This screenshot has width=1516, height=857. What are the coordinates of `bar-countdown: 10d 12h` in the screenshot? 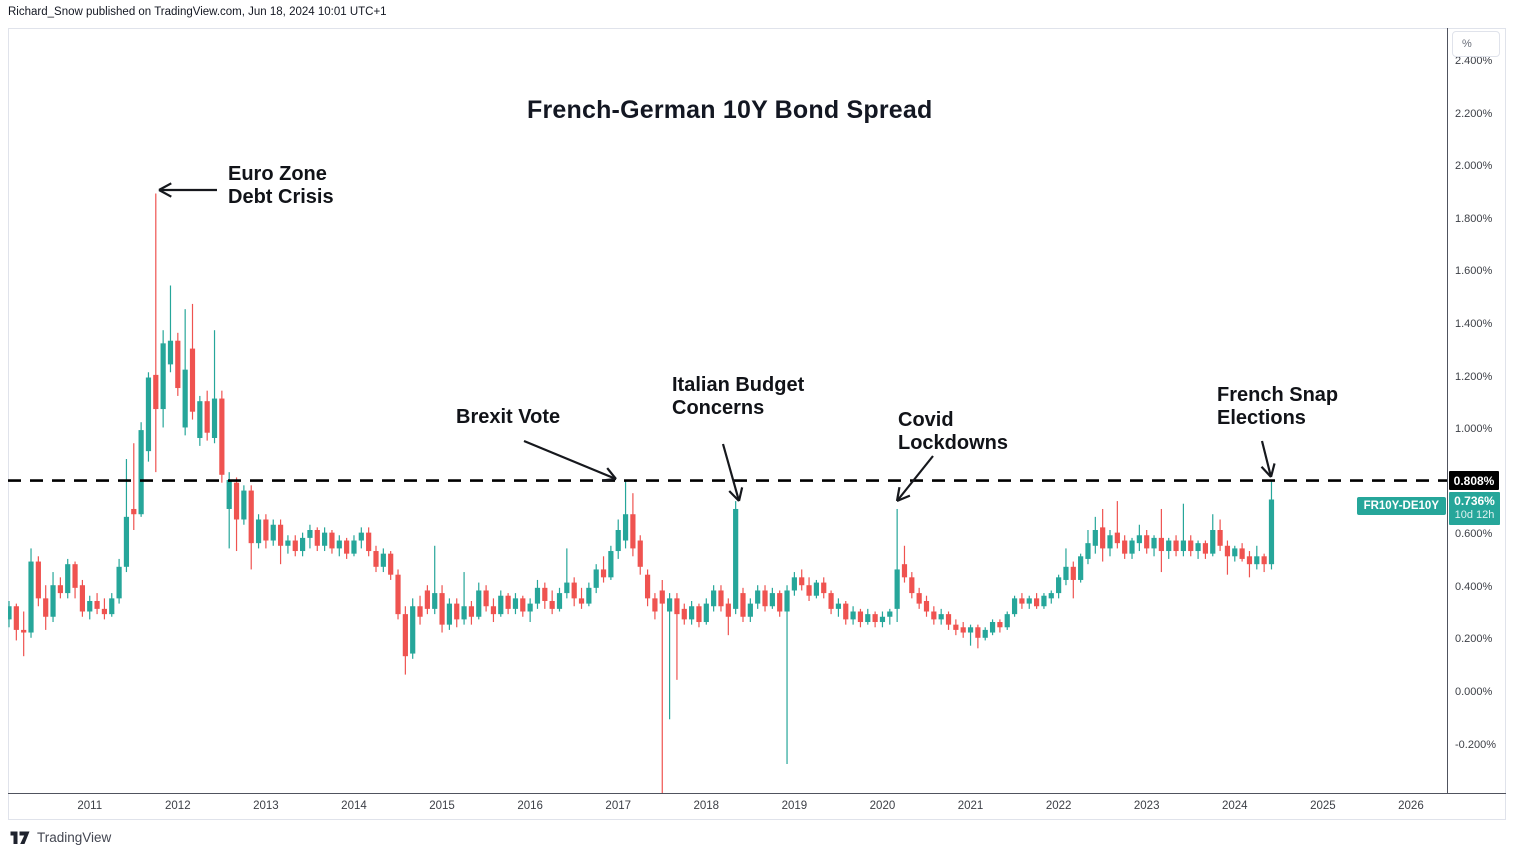 It's located at (1474, 514).